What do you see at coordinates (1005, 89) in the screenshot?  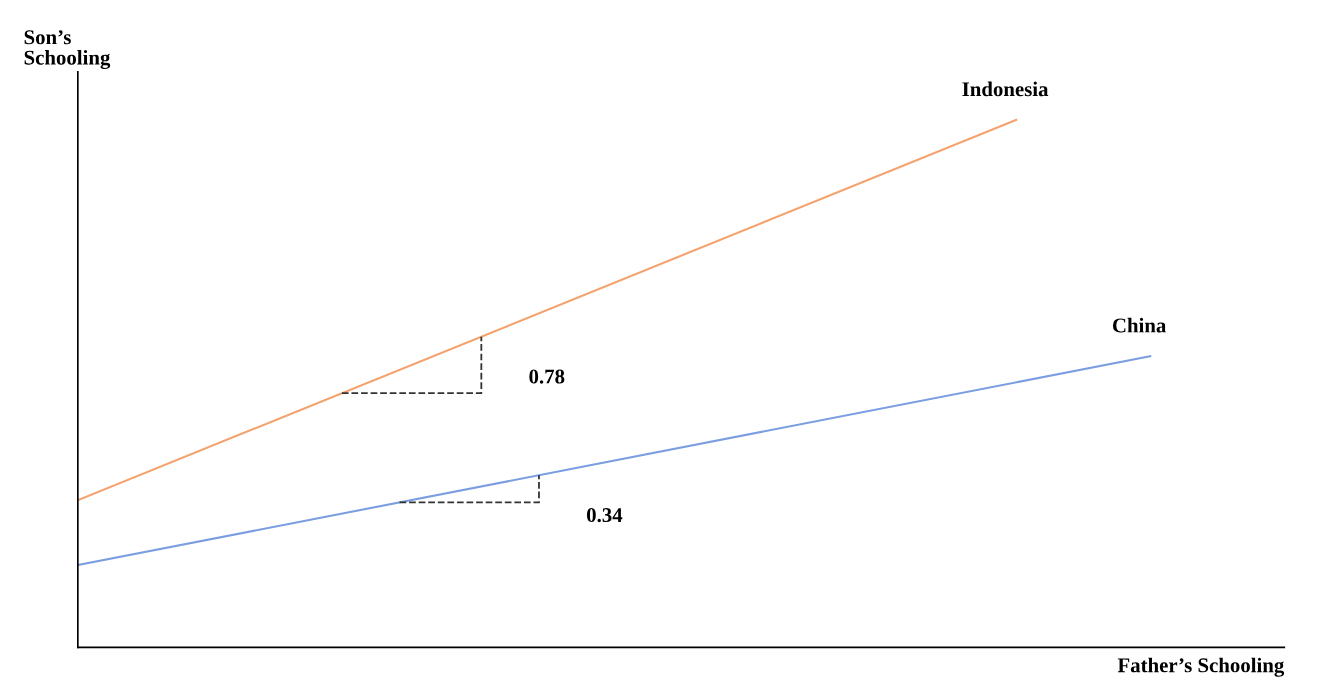 I see `series-label: Indonesia` at bounding box center [1005, 89].